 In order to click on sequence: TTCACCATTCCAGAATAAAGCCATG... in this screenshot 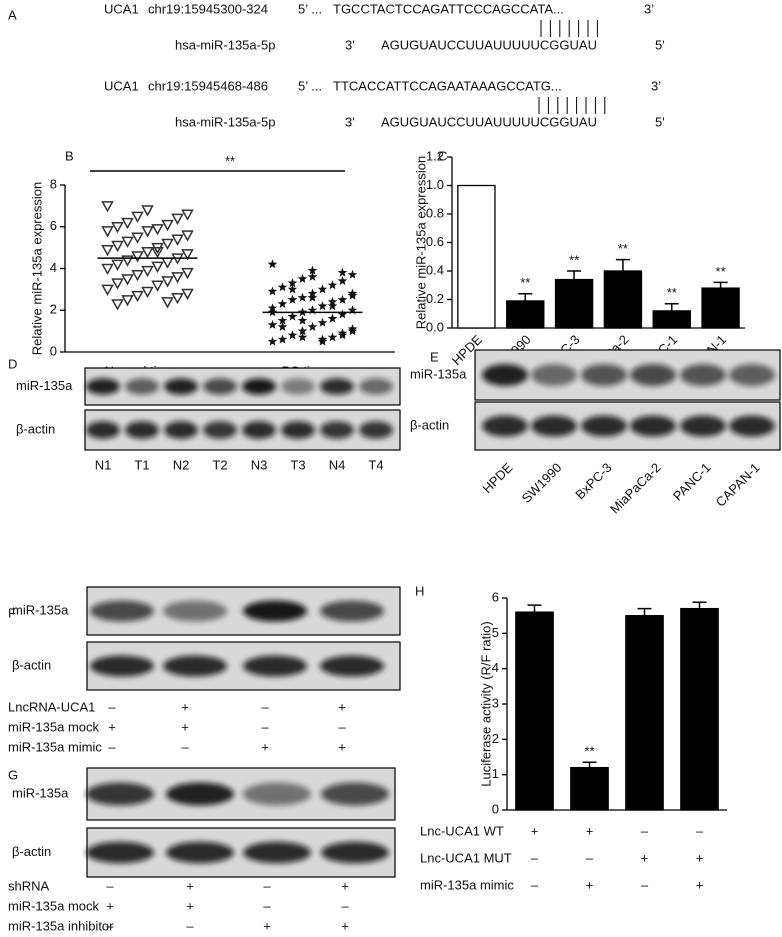, I will do `click(447, 85)`.